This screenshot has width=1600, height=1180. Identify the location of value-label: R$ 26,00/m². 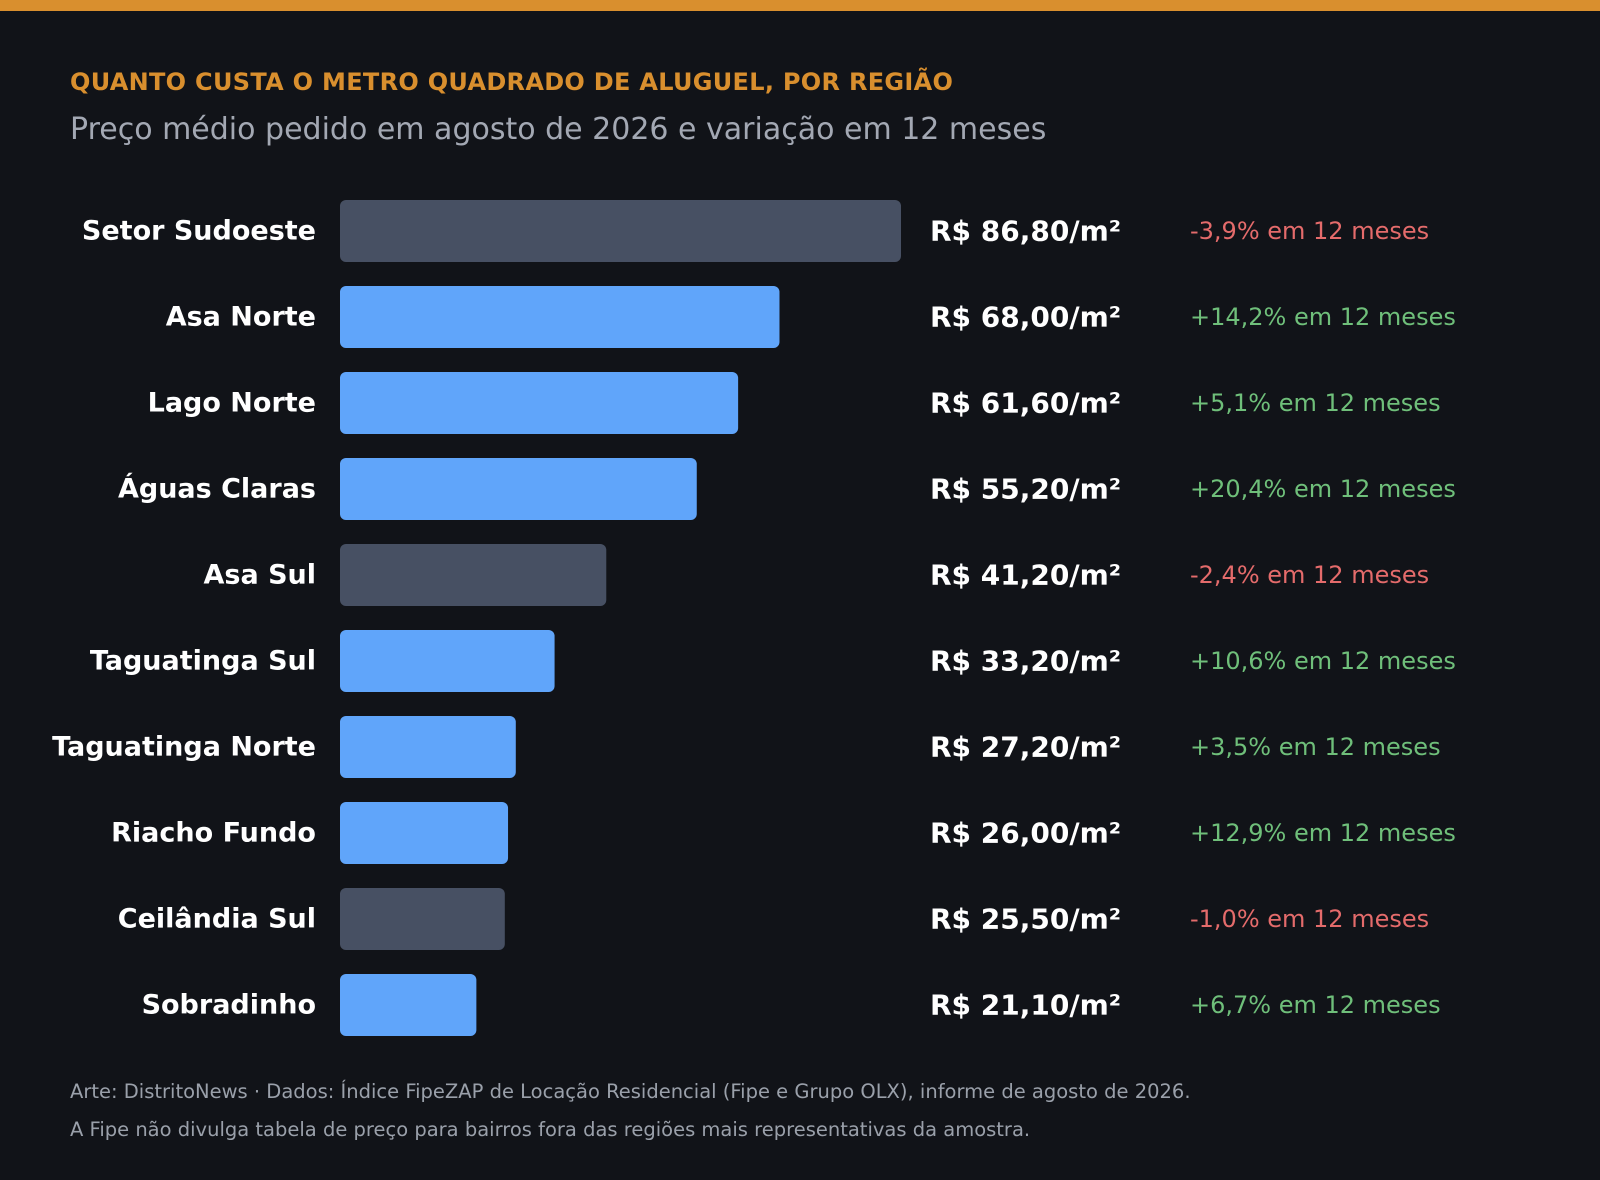
(1025, 833).